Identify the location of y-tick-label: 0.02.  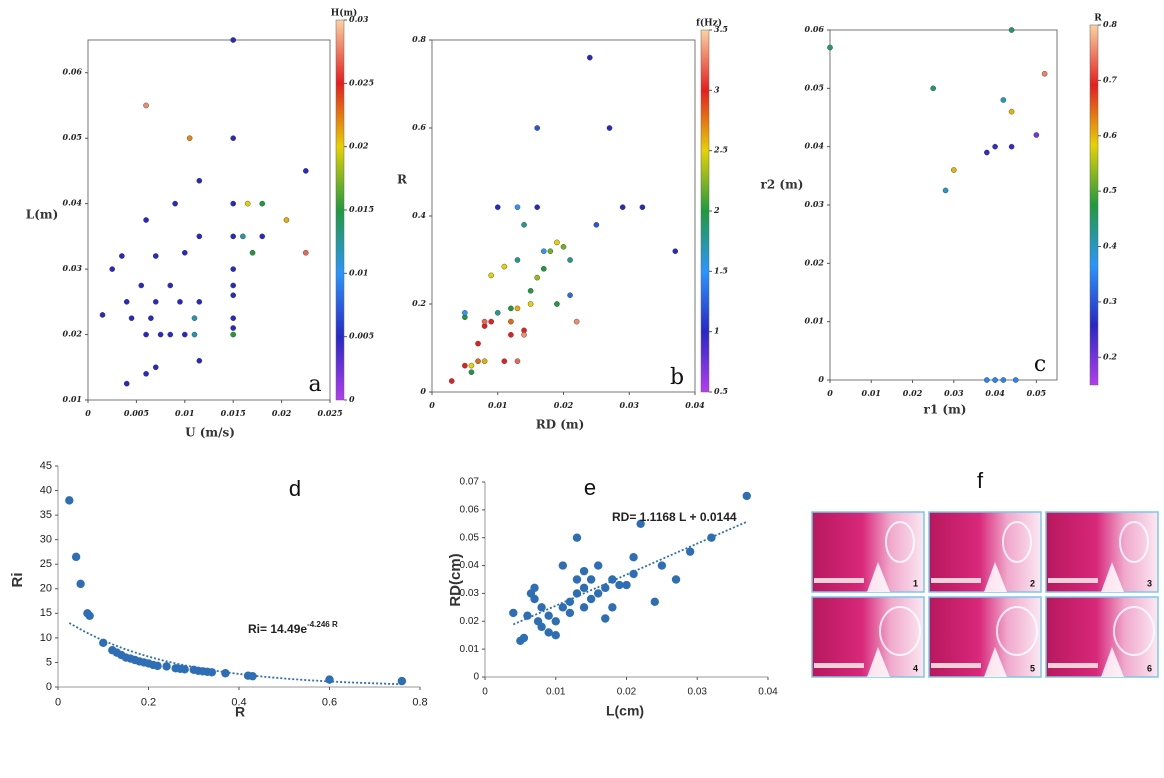
(470, 621).